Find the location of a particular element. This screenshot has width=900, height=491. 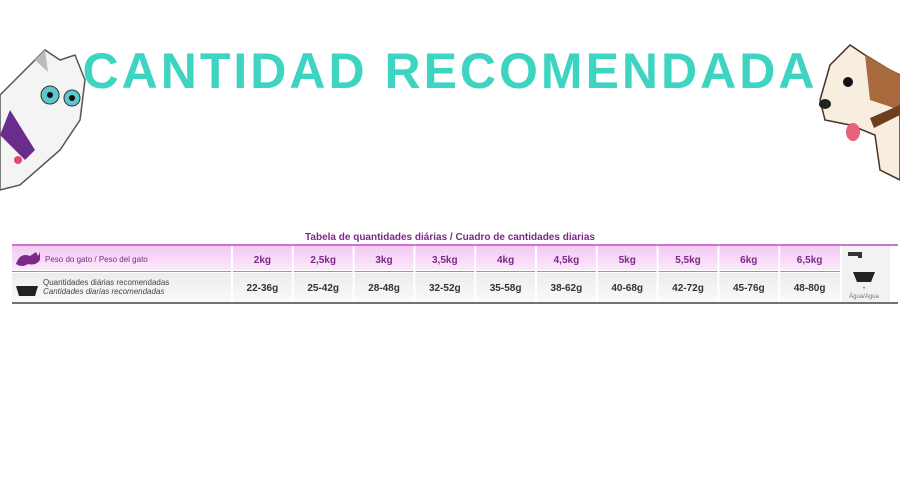

amount-cell: 22-36g is located at coordinates (263, 288).